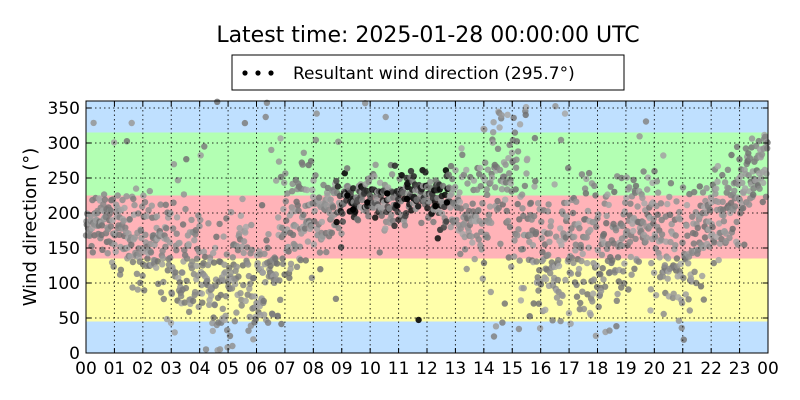  Describe the element at coordinates (64, 179) in the screenshot. I see `y-tick-label: 250` at that location.